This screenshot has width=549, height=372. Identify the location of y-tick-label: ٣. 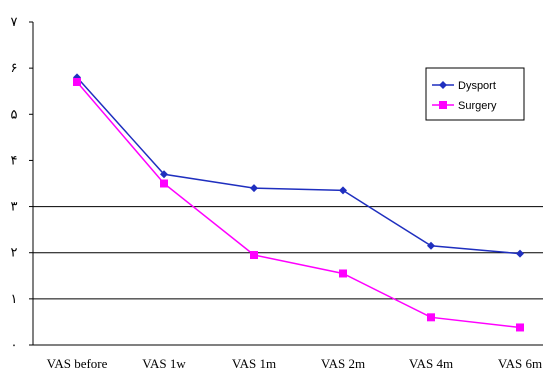
(14, 206).